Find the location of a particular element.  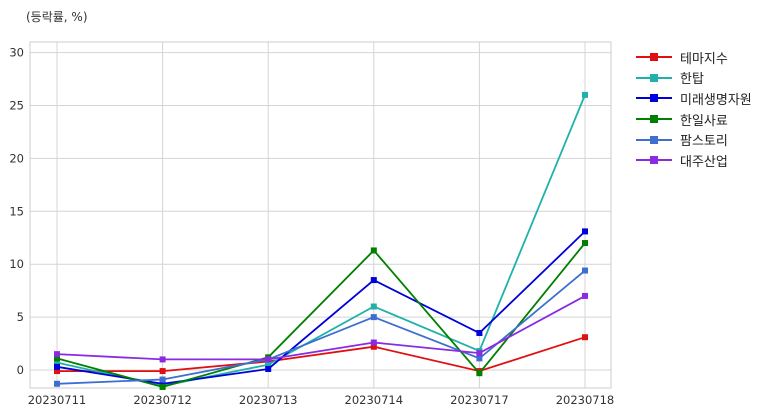

legend-item: 테마지수 is located at coordinates (694, 57).